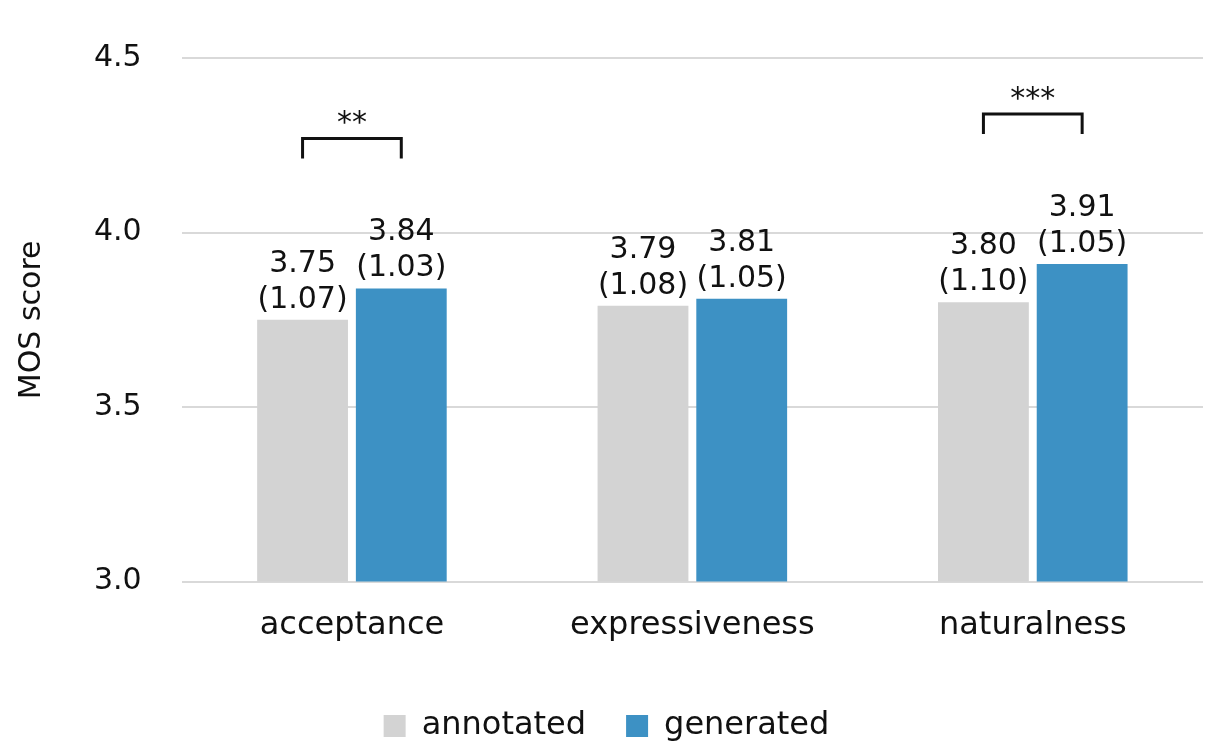 The width and height of the screenshot is (1208, 752). What do you see at coordinates (302, 279) in the screenshot?
I see `data-label: 3.75 (1.07)` at bounding box center [302, 279].